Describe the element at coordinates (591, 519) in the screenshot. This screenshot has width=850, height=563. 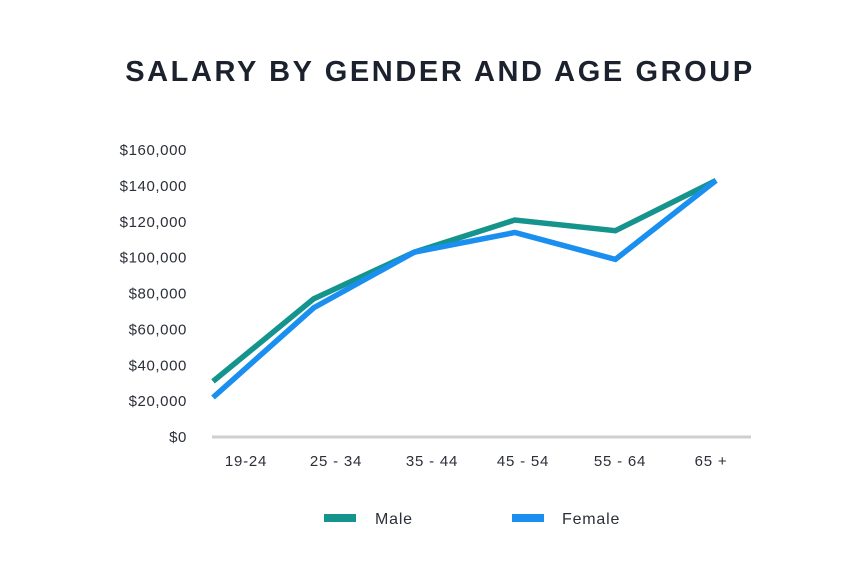
I see `legend-label-female: Female` at that location.